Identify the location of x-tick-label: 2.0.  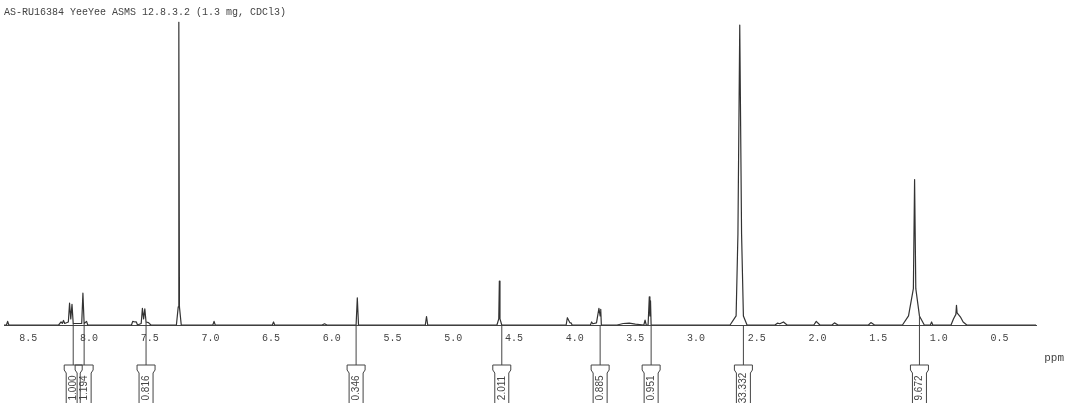
(817, 338).